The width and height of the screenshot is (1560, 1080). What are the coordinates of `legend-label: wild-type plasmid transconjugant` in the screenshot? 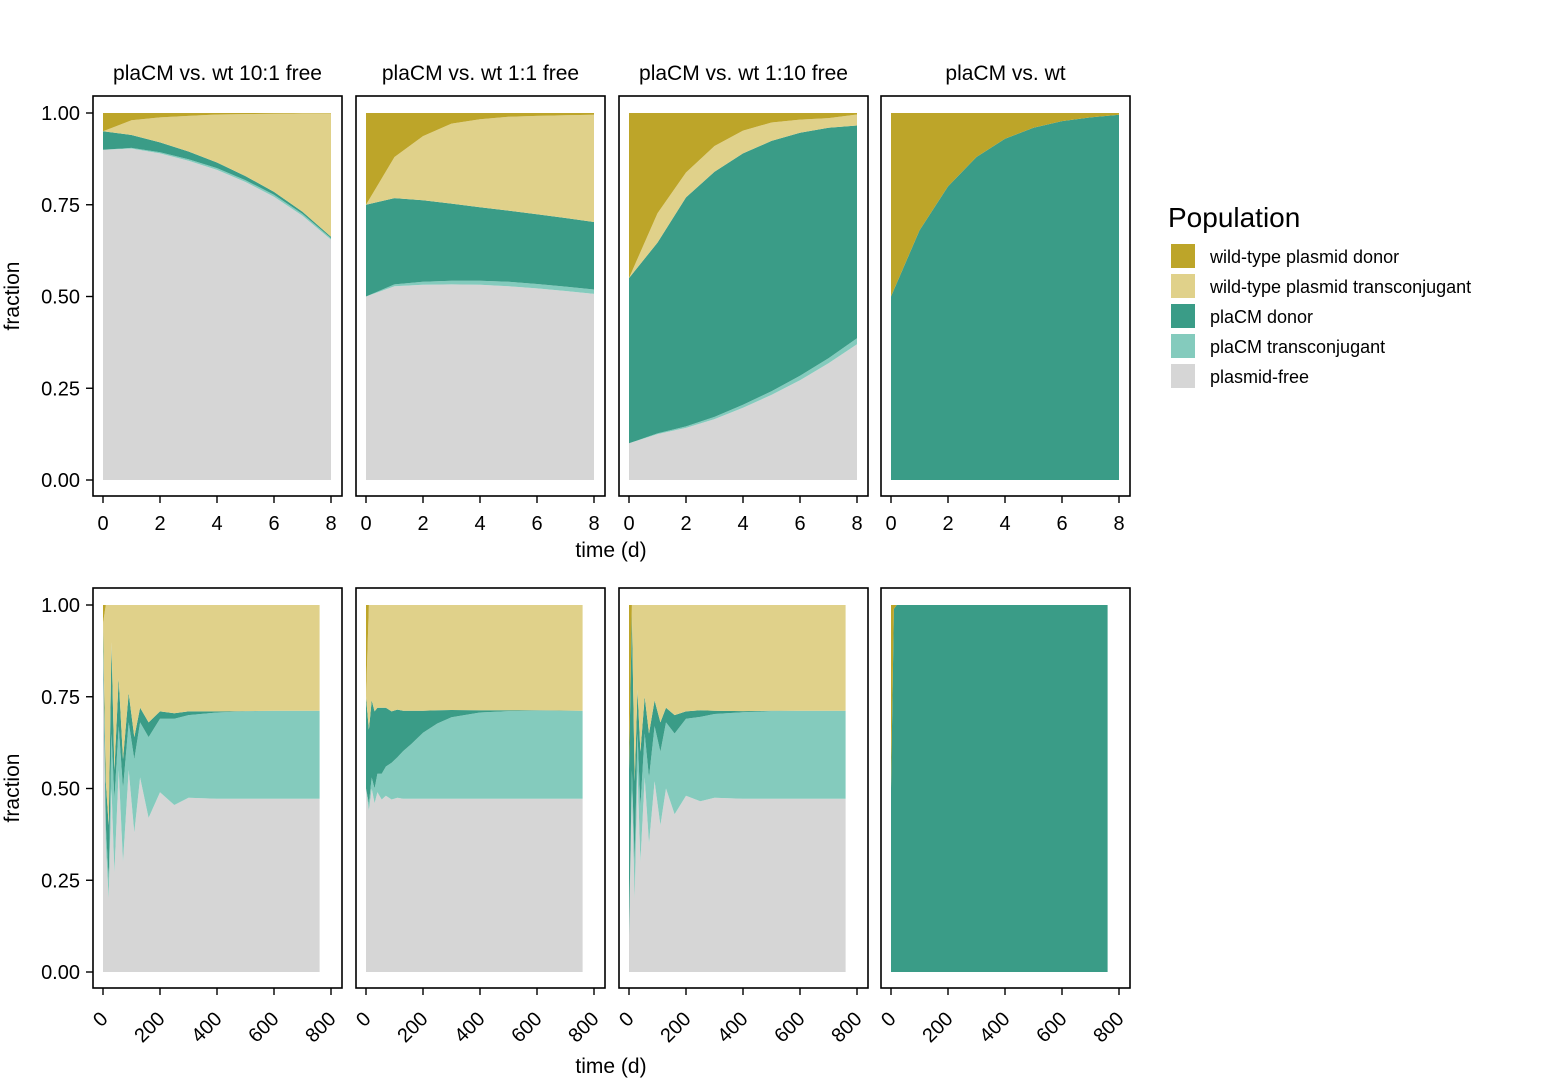 It's located at (1340, 287).